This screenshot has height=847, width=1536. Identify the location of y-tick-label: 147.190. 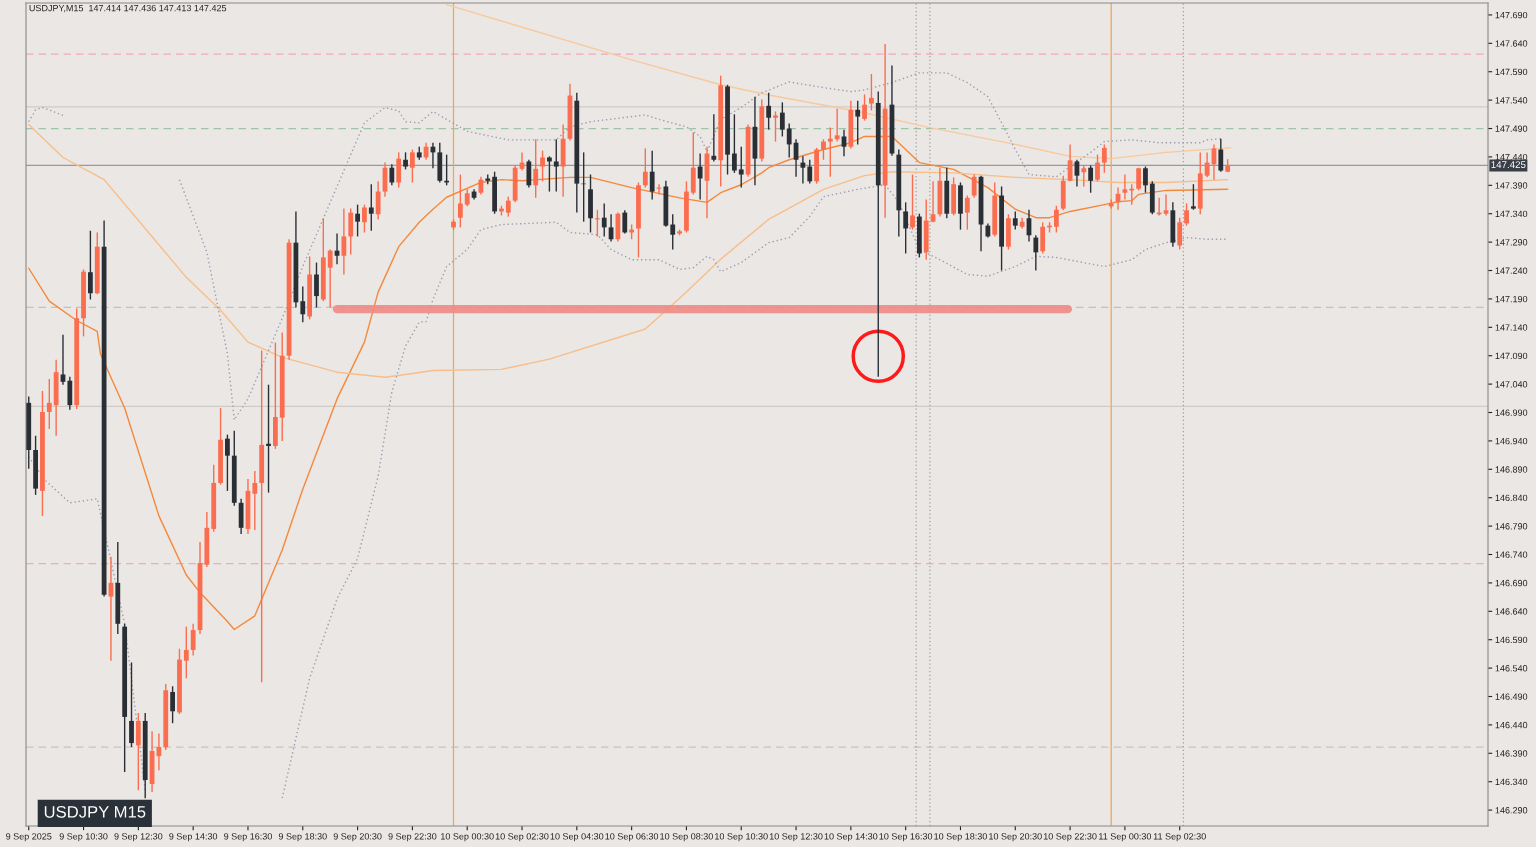
(1511, 299).